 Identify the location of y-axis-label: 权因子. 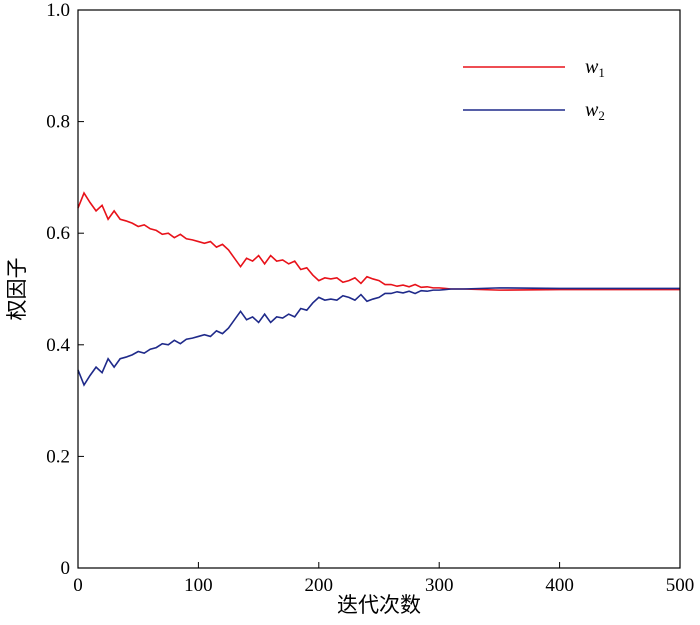
(17, 289).